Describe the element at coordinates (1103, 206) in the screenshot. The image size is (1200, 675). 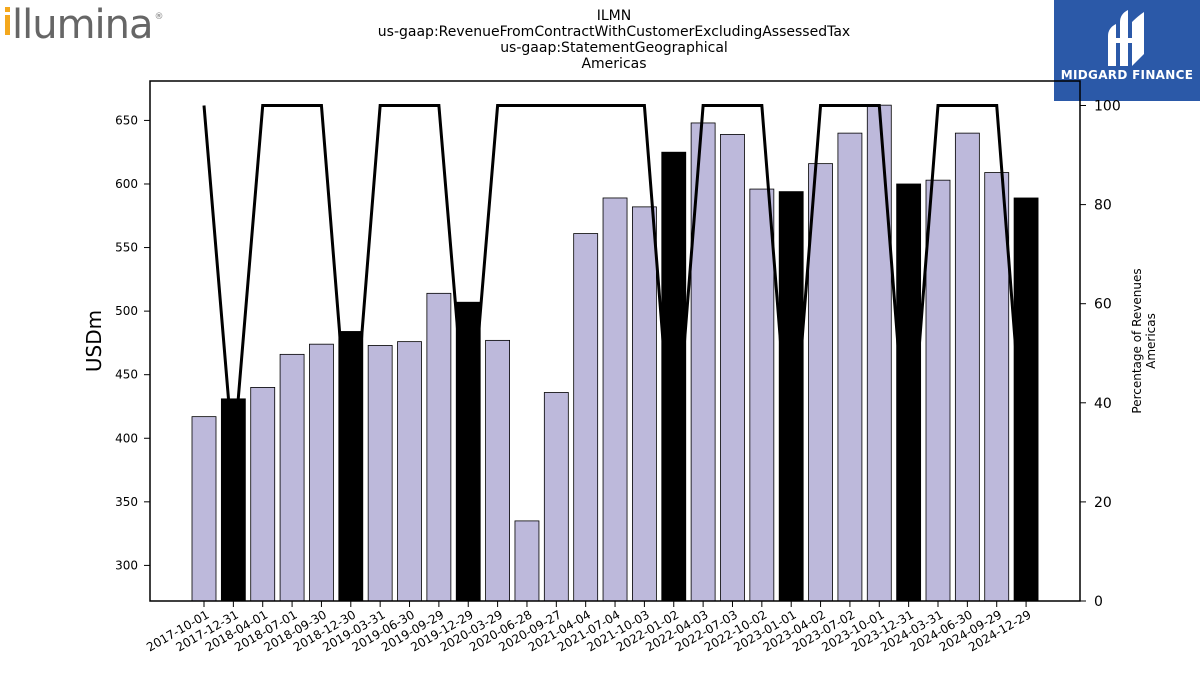
I see `y2-tick-label: 80` at that location.